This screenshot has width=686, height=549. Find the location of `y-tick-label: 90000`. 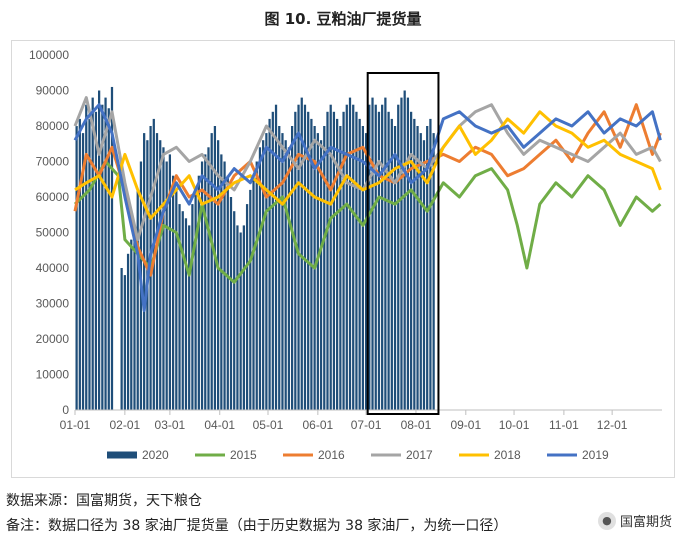

y-tick-label: 90000 is located at coordinates (53, 91).